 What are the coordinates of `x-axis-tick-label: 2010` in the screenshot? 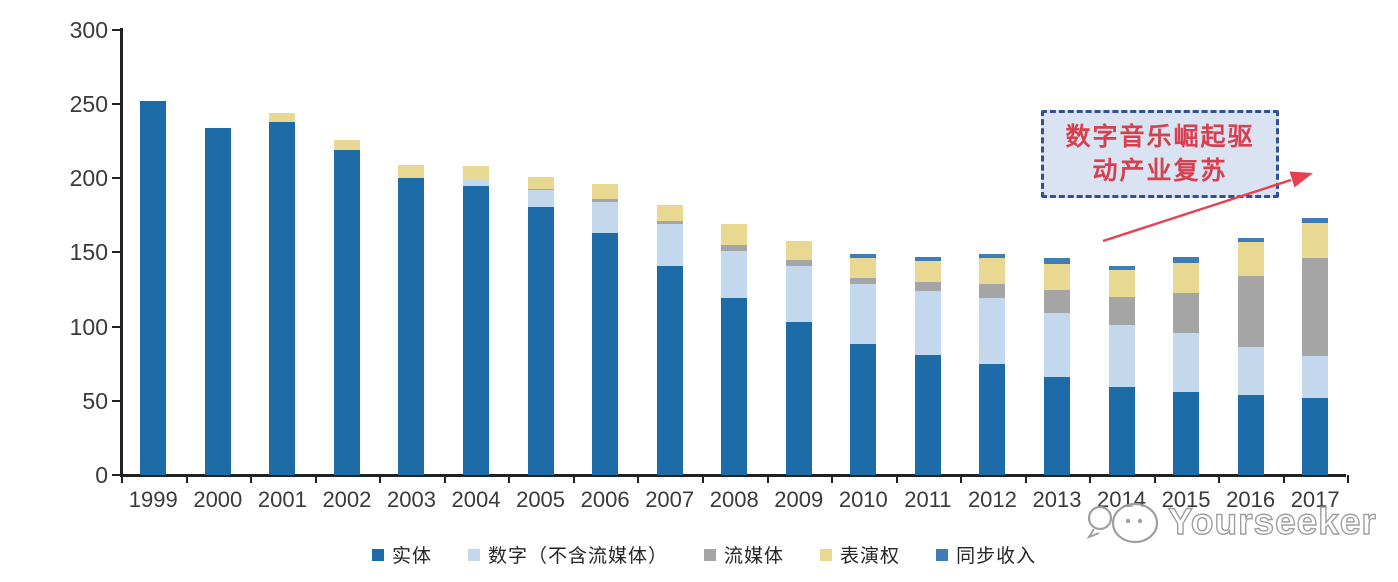 It's located at (863, 499).